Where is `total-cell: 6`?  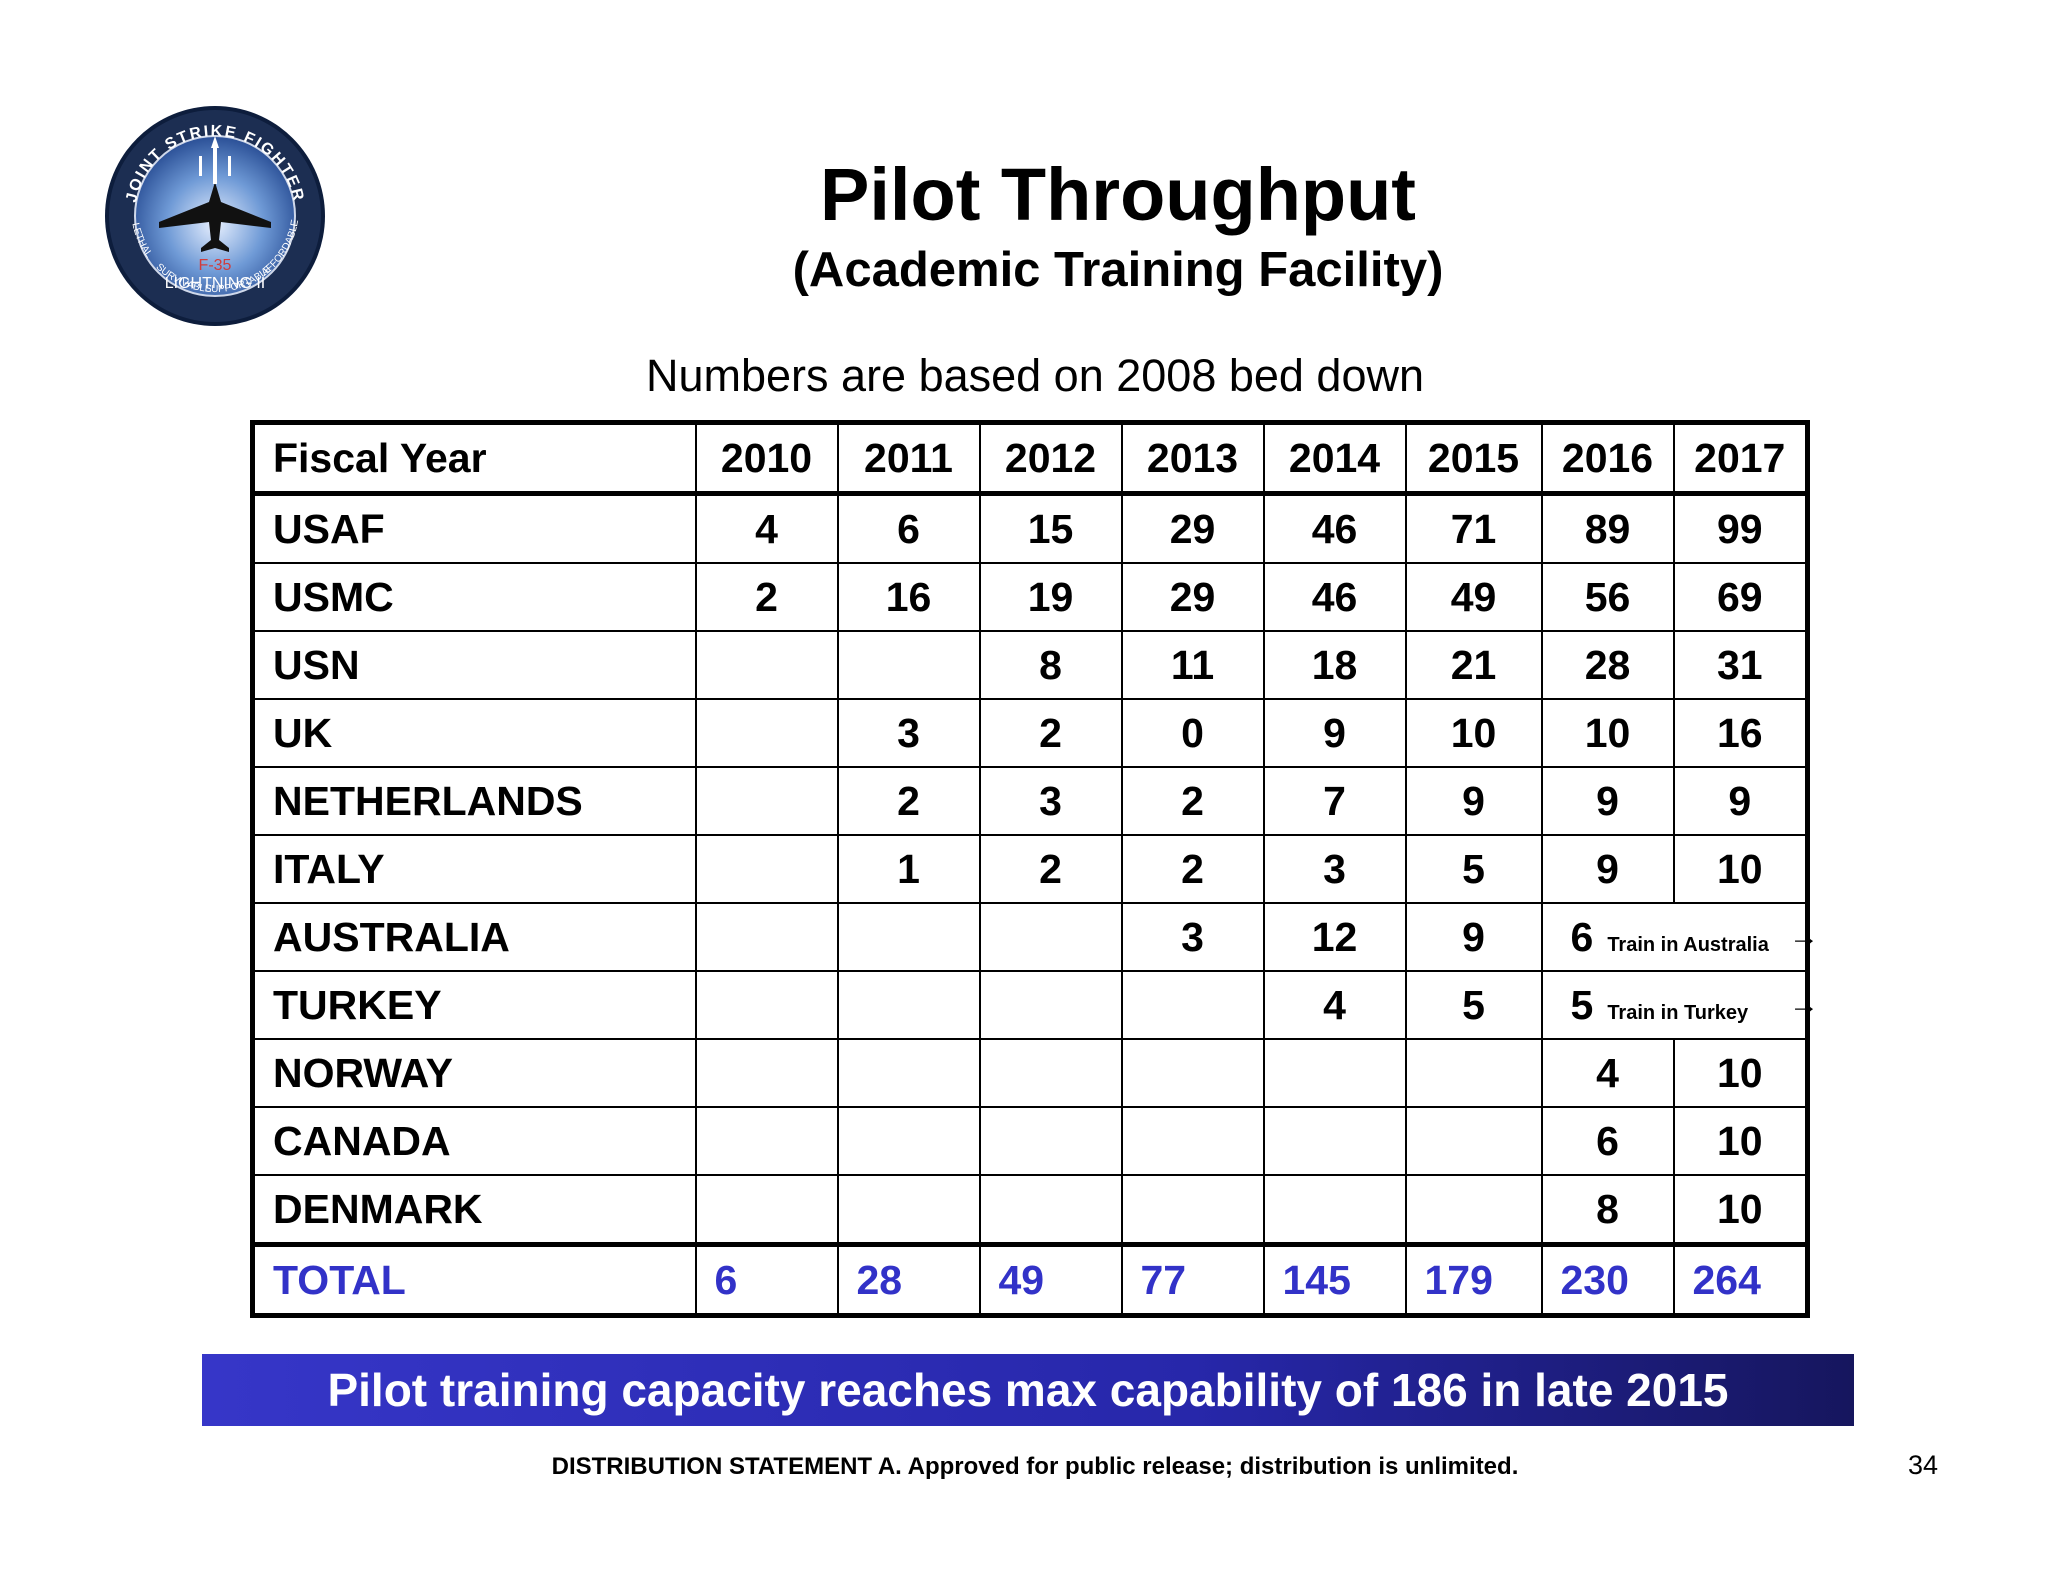
total-cell: 6 is located at coordinates (766, 1279).